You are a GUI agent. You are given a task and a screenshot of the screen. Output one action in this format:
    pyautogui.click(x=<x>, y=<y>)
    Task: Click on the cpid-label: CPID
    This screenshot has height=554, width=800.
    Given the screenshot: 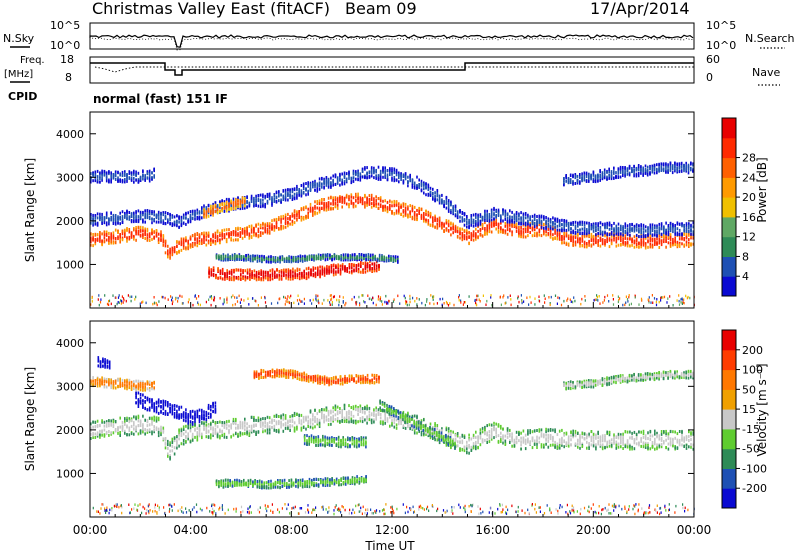 What is the action you would take?
    pyautogui.click(x=22, y=96)
    